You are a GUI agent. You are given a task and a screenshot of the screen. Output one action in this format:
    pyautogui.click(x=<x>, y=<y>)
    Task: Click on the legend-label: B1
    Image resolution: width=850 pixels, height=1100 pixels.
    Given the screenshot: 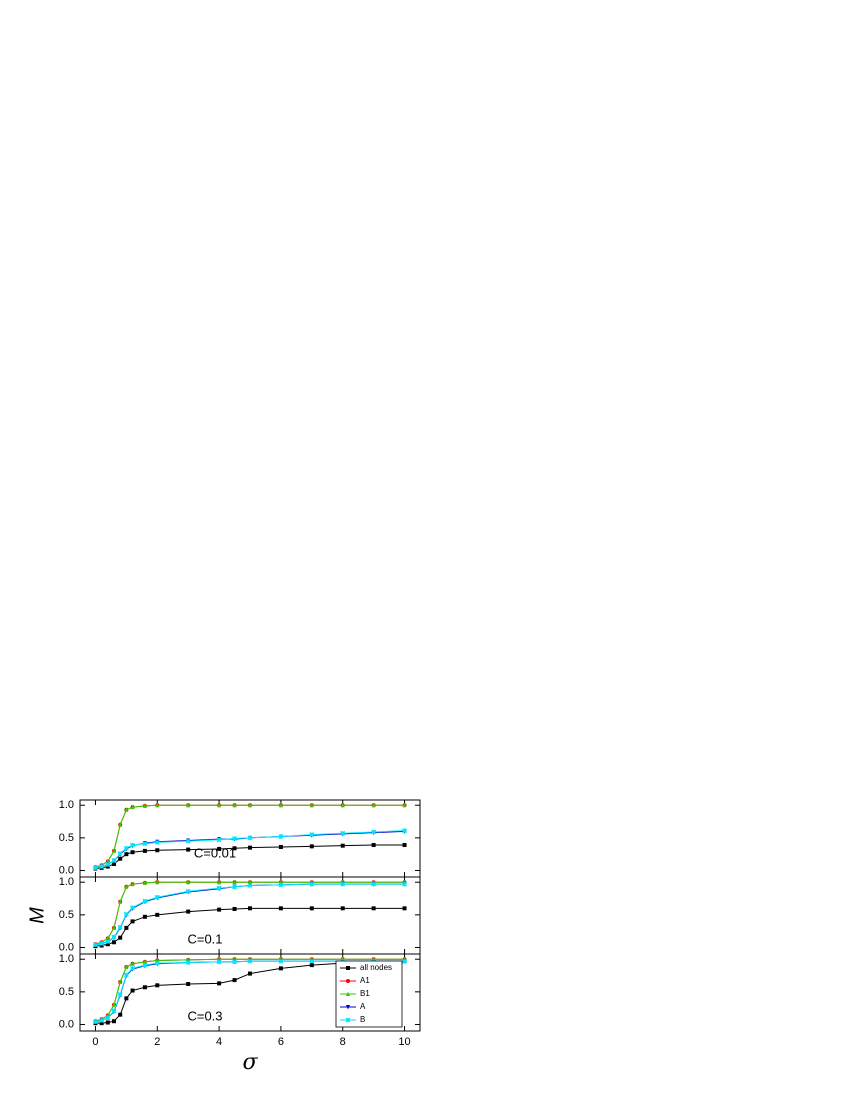 What is the action you would take?
    pyautogui.click(x=365, y=993)
    